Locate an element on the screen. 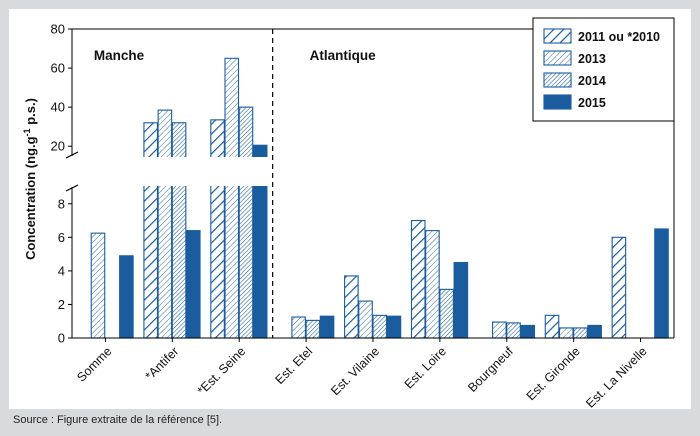 The height and width of the screenshot is (436, 700). y-axis-label: Concentration (ng.g-1 p.s.) is located at coordinates (30, 179).